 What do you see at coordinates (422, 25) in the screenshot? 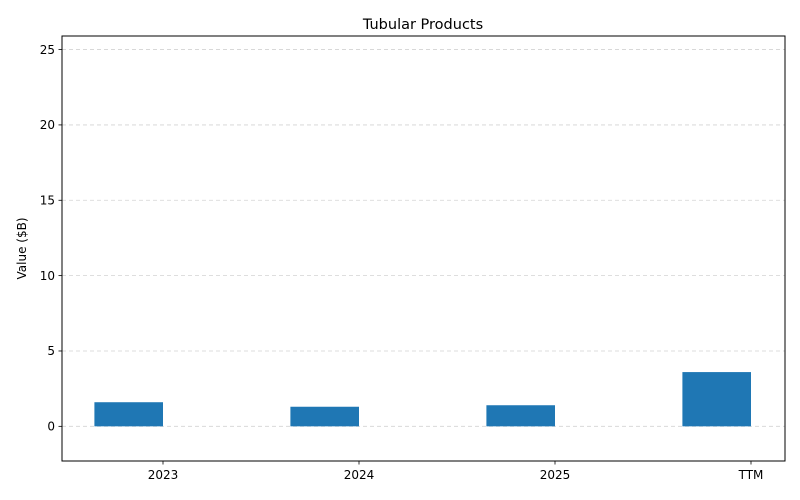
I see `chart-title: Tubular Products` at bounding box center [422, 25].